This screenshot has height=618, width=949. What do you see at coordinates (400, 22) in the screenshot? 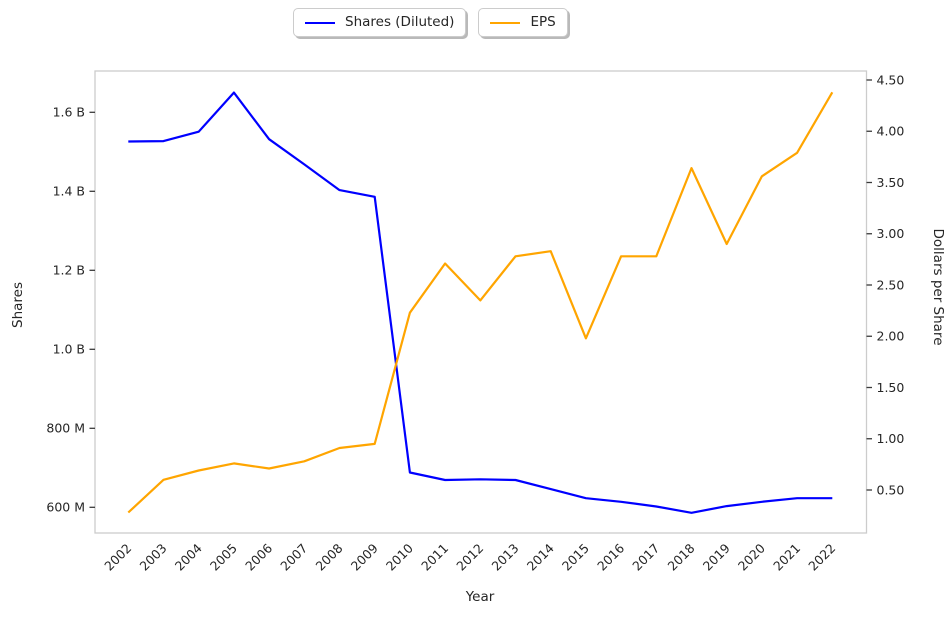
I see `legend-label-shares: Shares (Diluted)` at bounding box center [400, 22].